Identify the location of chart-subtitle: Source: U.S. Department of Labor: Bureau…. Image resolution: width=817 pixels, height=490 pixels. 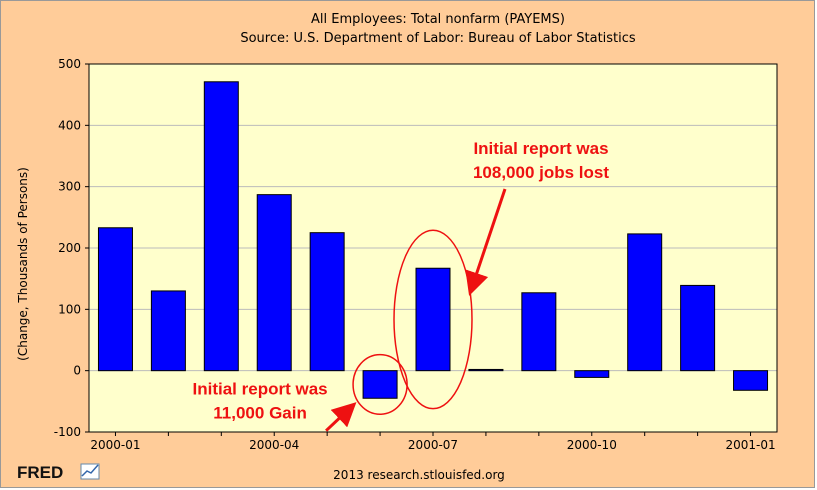
(438, 38).